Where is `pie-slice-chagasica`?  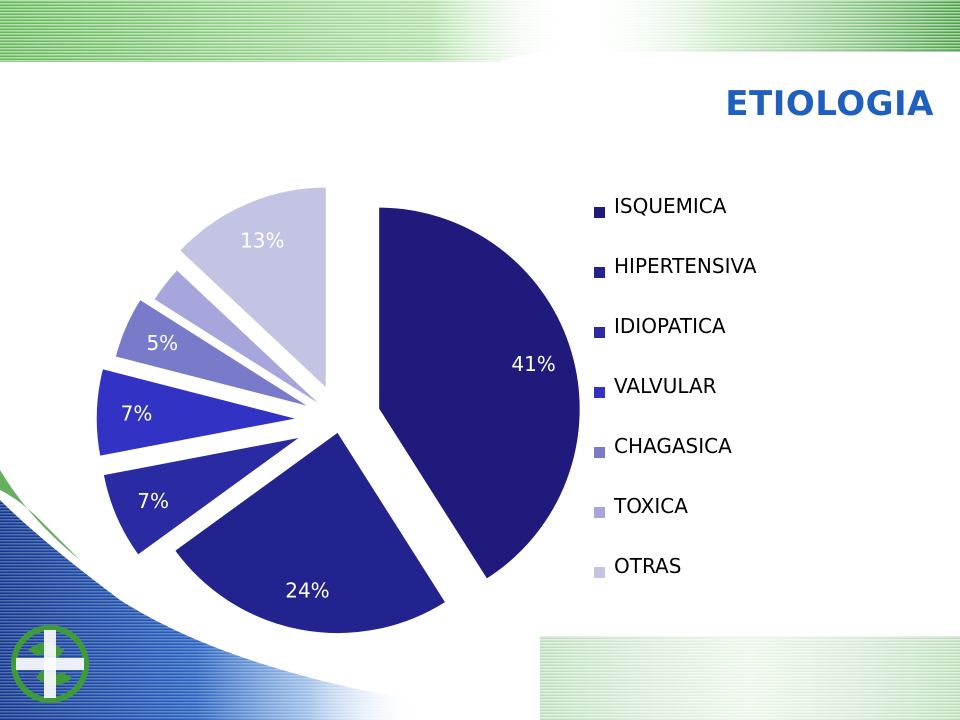
pie-slice-chagasica is located at coordinates (213, 353).